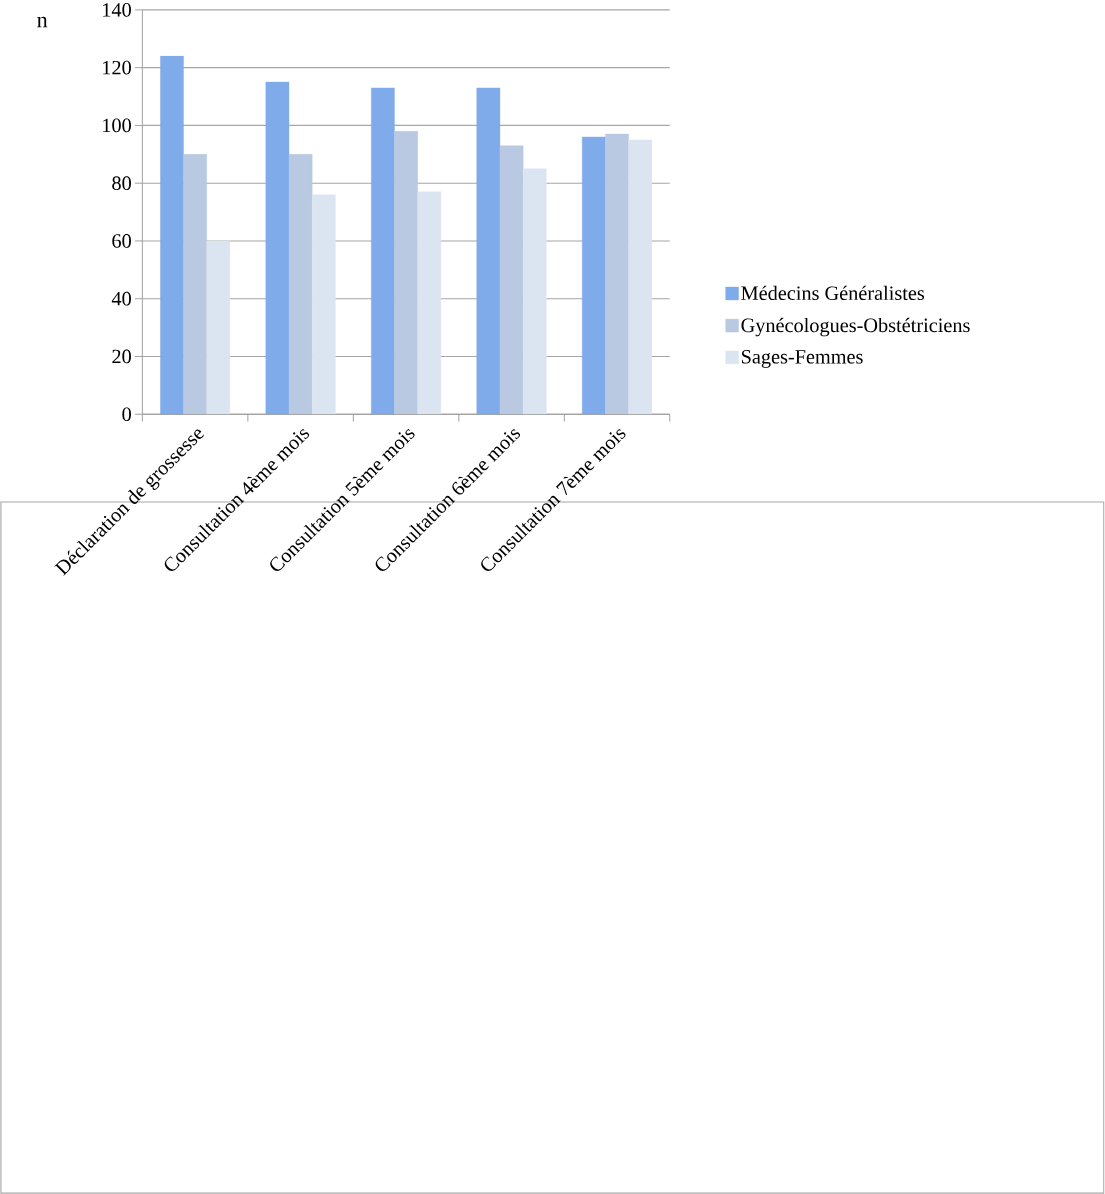  What do you see at coordinates (117, 67) in the screenshot?
I see `y-tick-label: 120` at bounding box center [117, 67].